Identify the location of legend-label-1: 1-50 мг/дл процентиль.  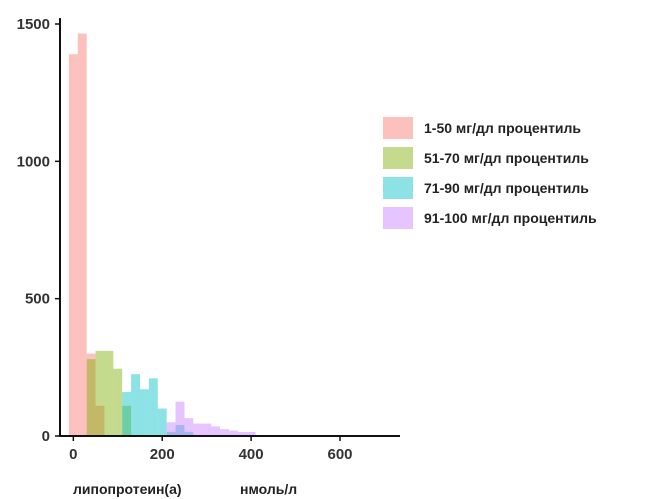
(502, 128).